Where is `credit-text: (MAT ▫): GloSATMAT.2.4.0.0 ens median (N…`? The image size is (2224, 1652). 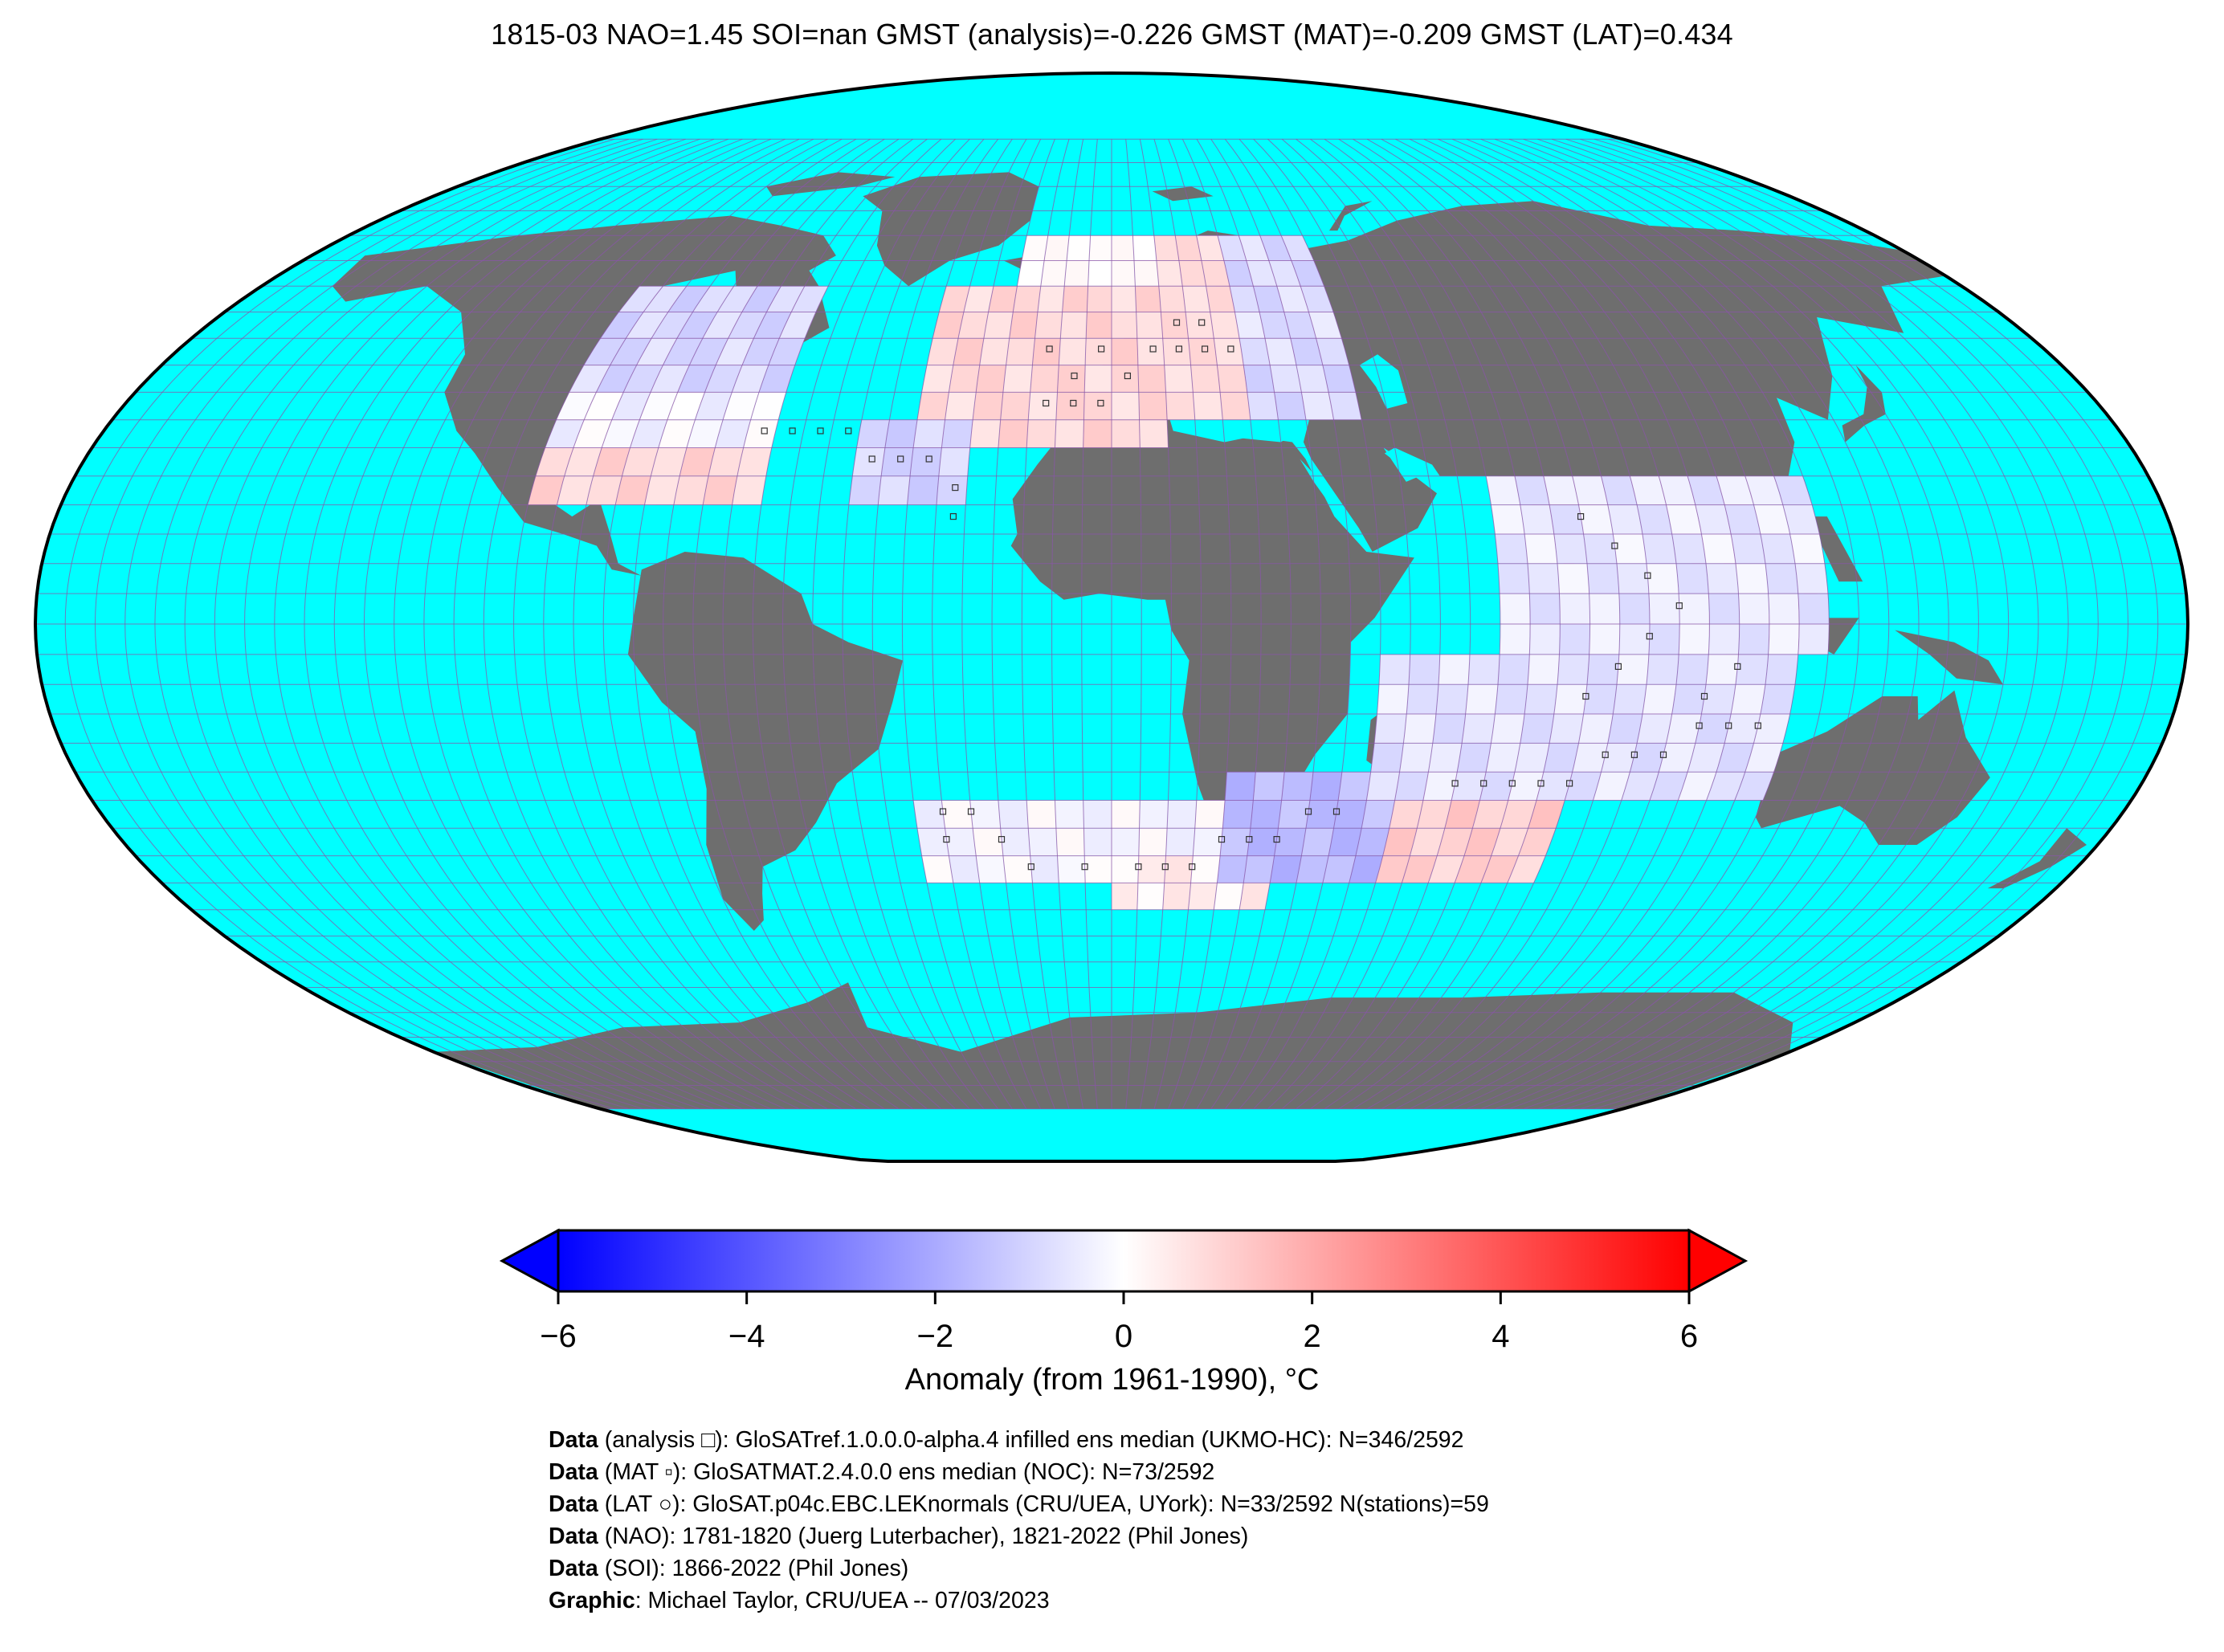
credit-text: (MAT ▫): GloSATMAT.2.4.0.0 ens median (N… is located at coordinates (906, 1472).